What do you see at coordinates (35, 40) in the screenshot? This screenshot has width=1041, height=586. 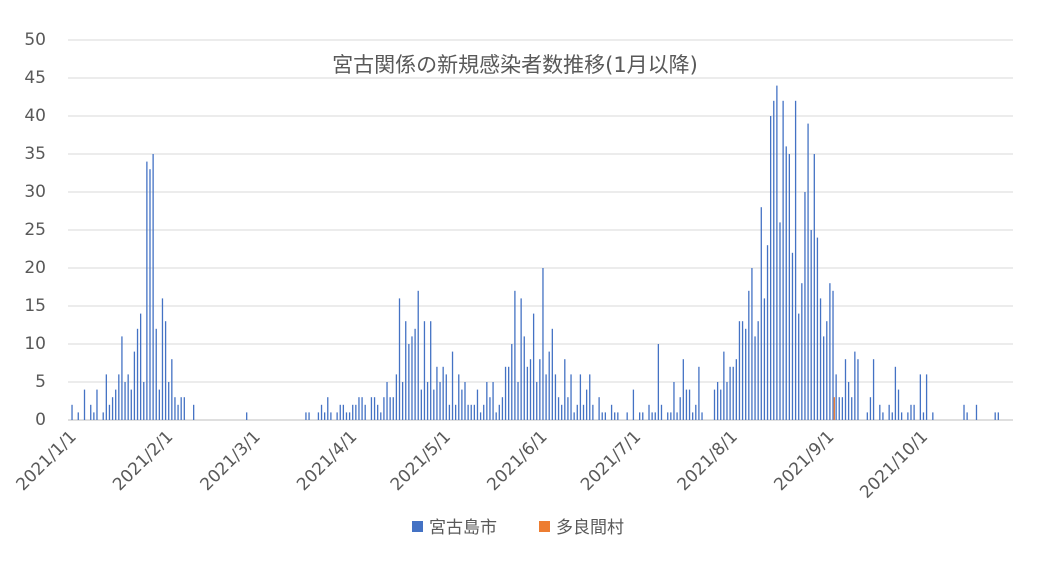 I see `y-tick-label: 50` at bounding box center [35, 40].